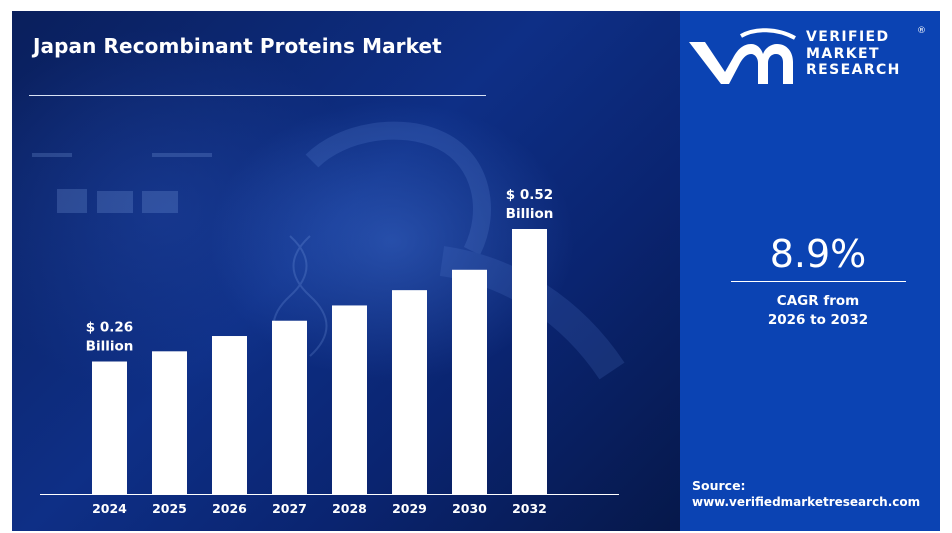  What do you see at coordinates (921, 31) in the screenshot?
I see `registered-mark: ®` at bounding box center [921, 31].